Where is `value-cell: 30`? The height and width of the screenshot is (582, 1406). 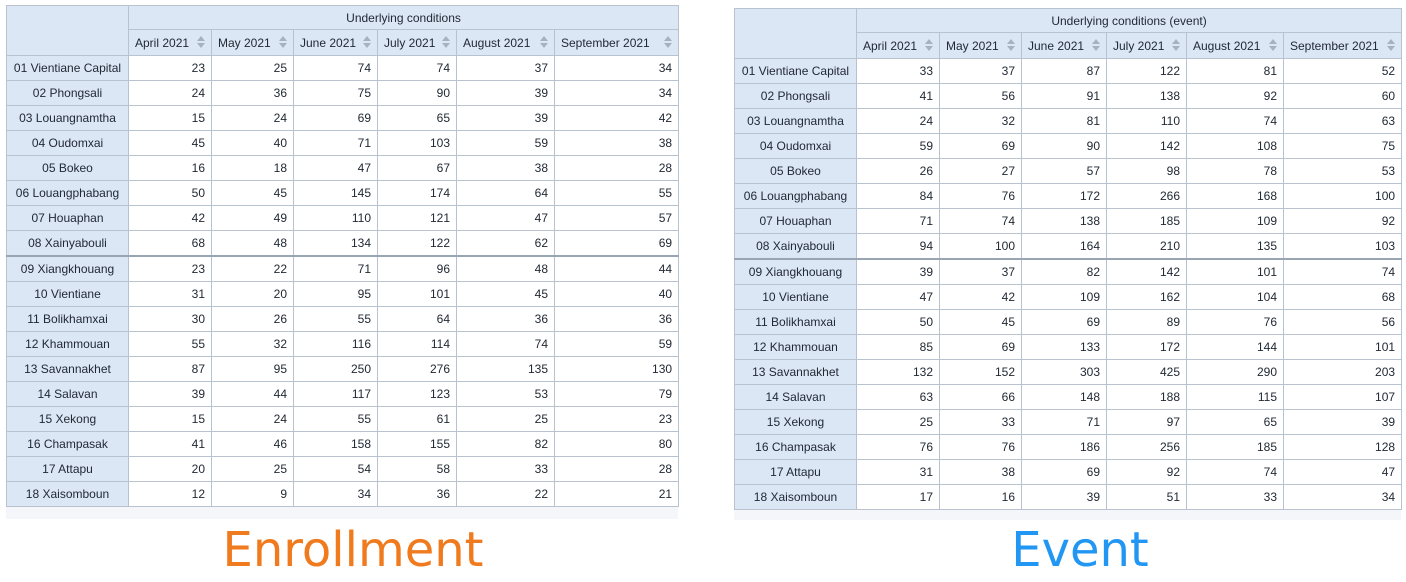 value-cell: 30 is located at coordinates (170, 319).